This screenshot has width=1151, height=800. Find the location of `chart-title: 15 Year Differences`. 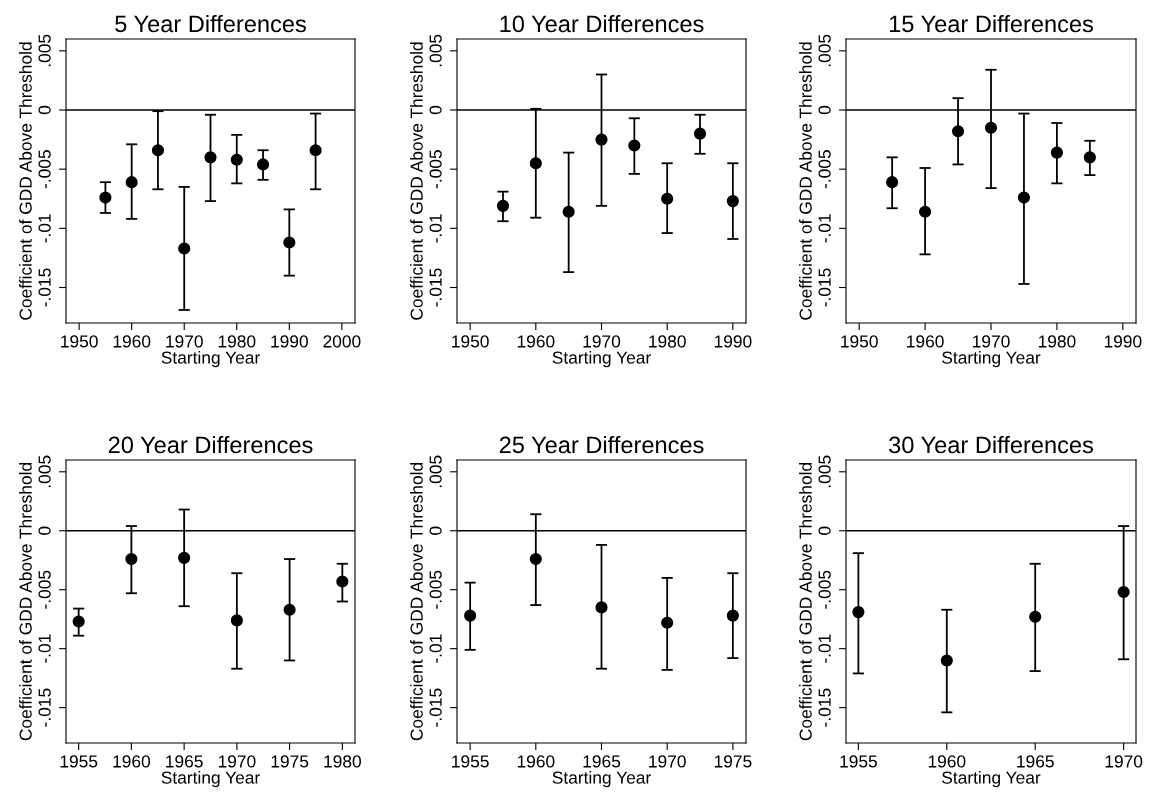

chart-title: 15 Year Differences is located at coordinates (991, 23).